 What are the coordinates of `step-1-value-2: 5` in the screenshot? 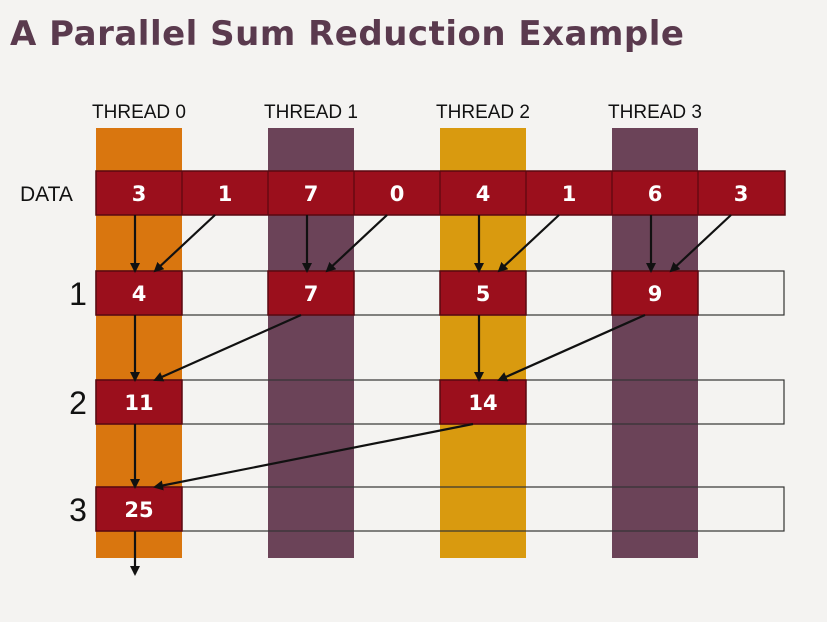 It's located at (483, 294).